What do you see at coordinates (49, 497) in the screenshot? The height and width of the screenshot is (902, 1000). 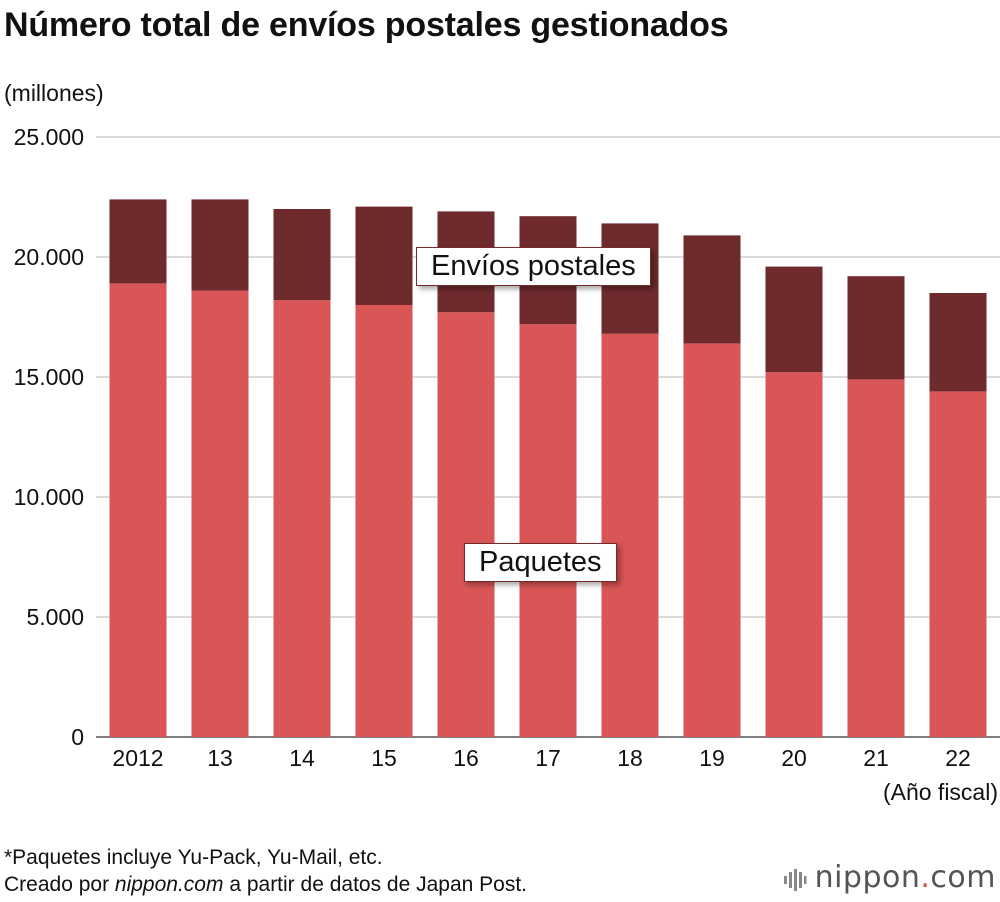 I see `y-tick-label: 10.000` at bounding box center [49, 497].